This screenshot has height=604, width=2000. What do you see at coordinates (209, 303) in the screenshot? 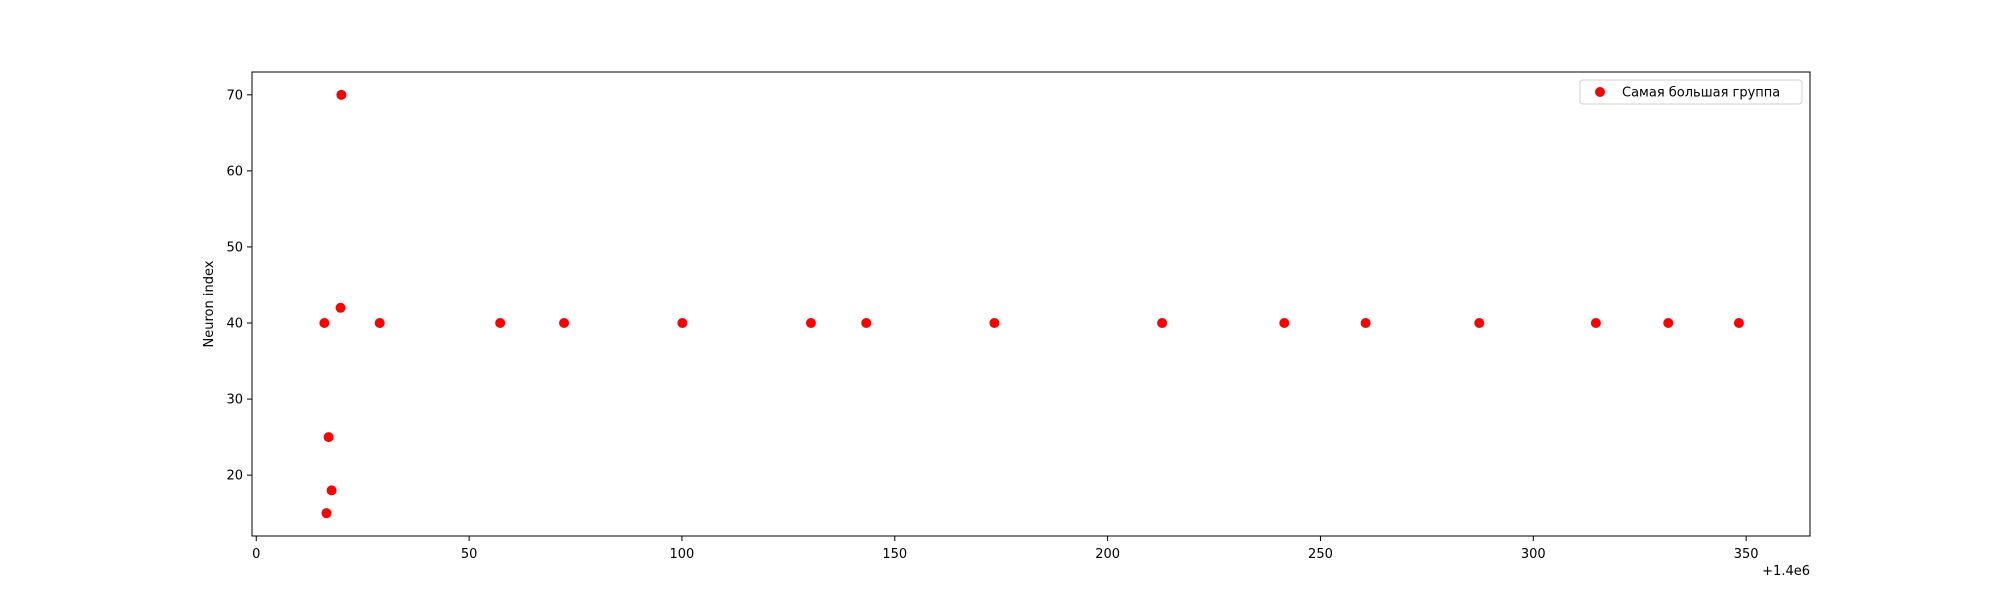
I see `y-axis-label: Neuron index` at bounding box center [209, 303].